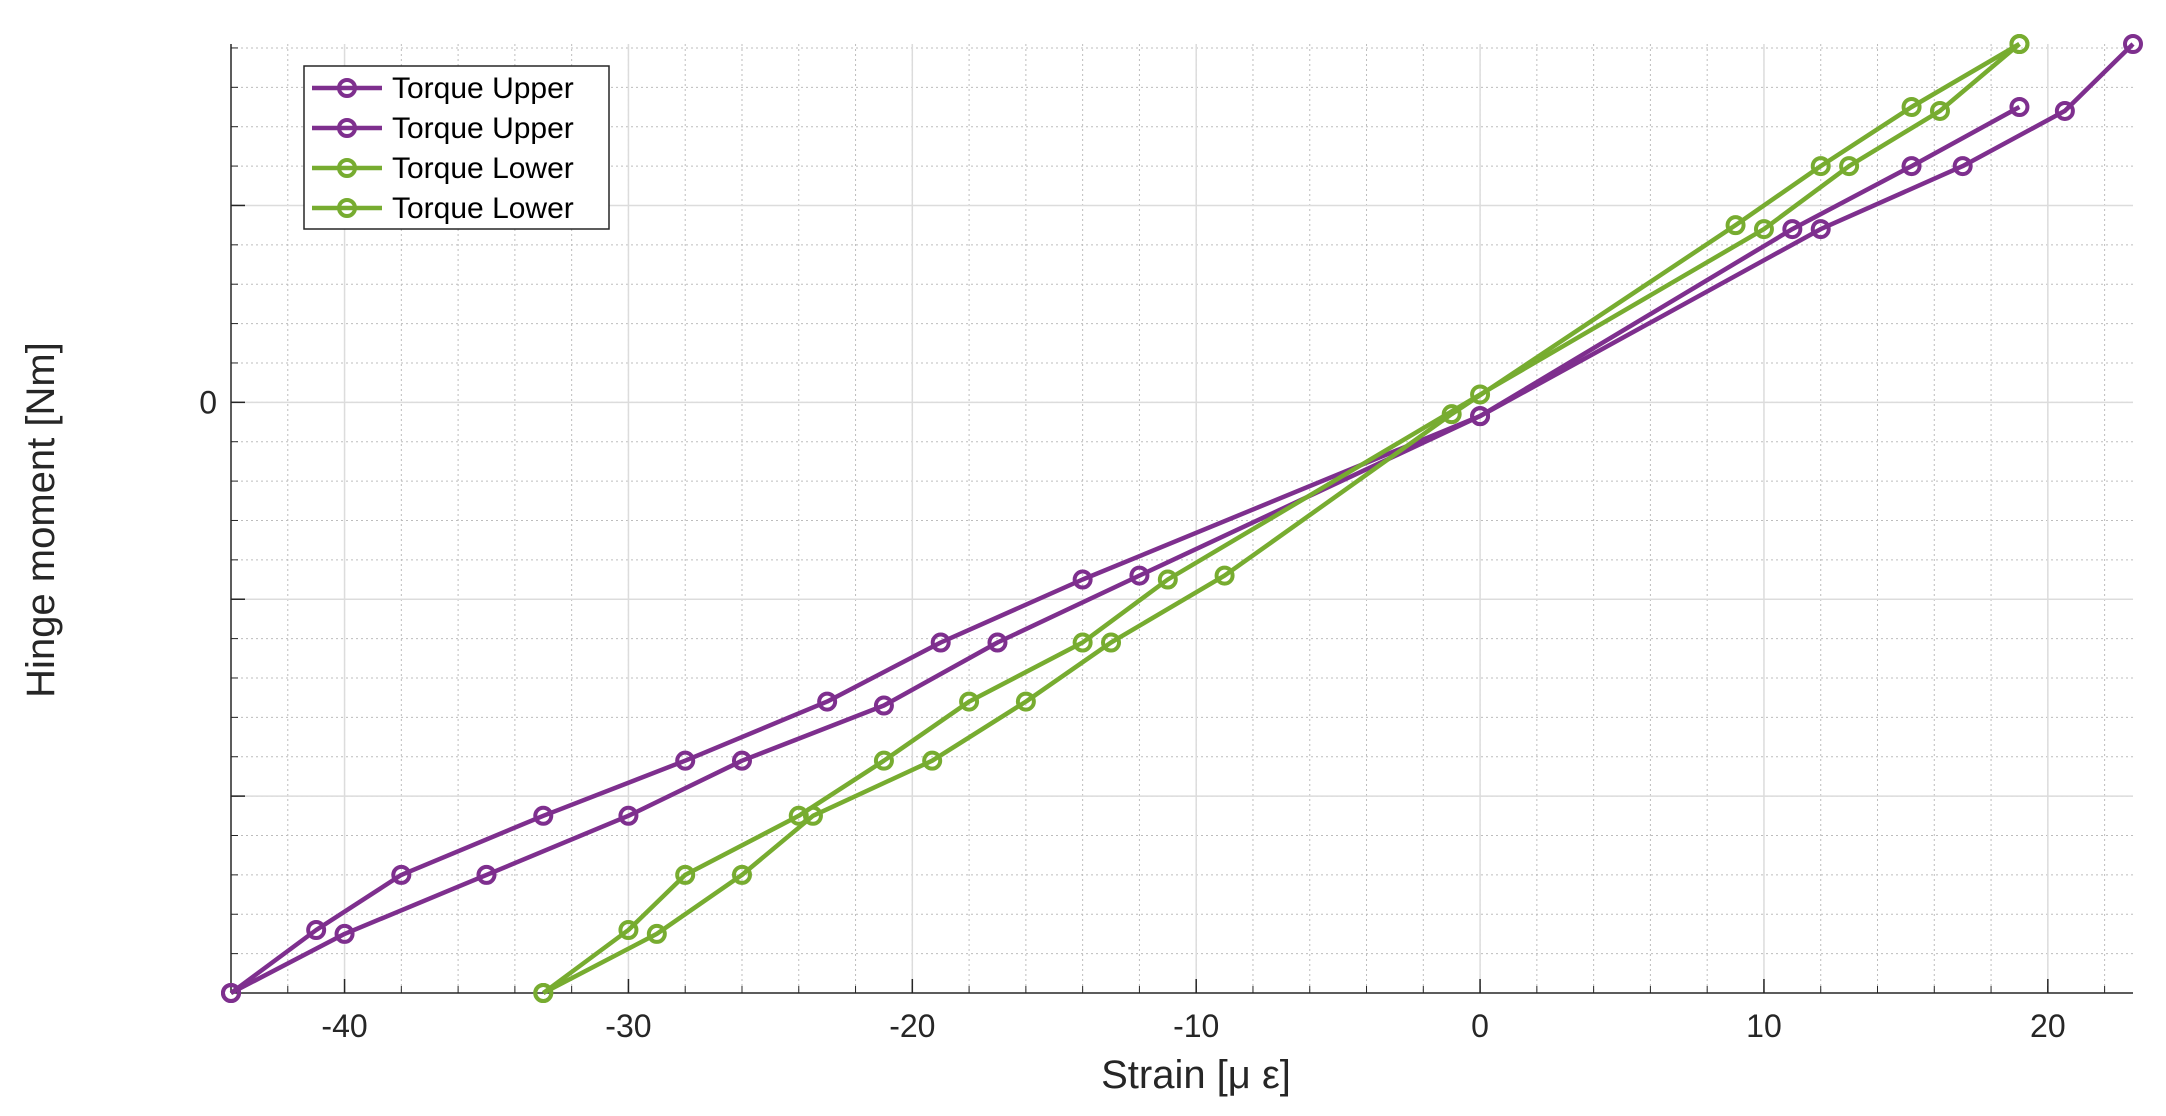 Image resolution: width=2166 pixels, height=1116 pixels. What do you see at coordinates (1196, 1075) in the screenshot?
I see `x-axis-label: Strain [μ ε]` at bounding box center [1196, 1075].